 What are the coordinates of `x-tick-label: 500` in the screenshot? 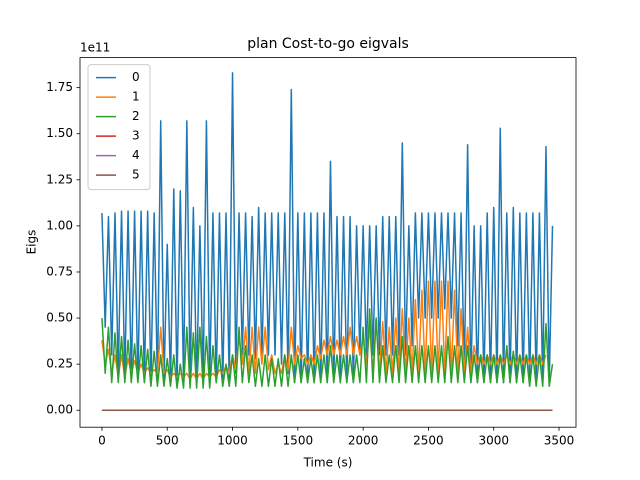 It's located at (167, 441).